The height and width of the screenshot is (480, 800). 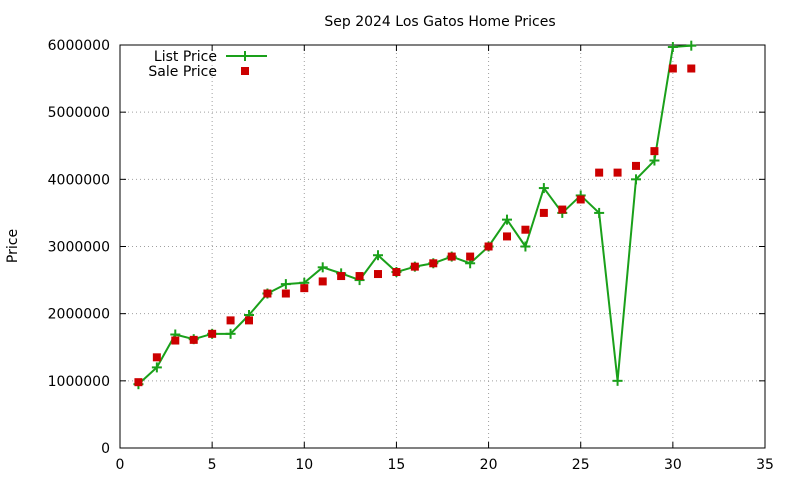 What do you see at coordinates (105, 449) in the screenshot?
I see `y-tick-label: 0` at bounding box center [105, 449].